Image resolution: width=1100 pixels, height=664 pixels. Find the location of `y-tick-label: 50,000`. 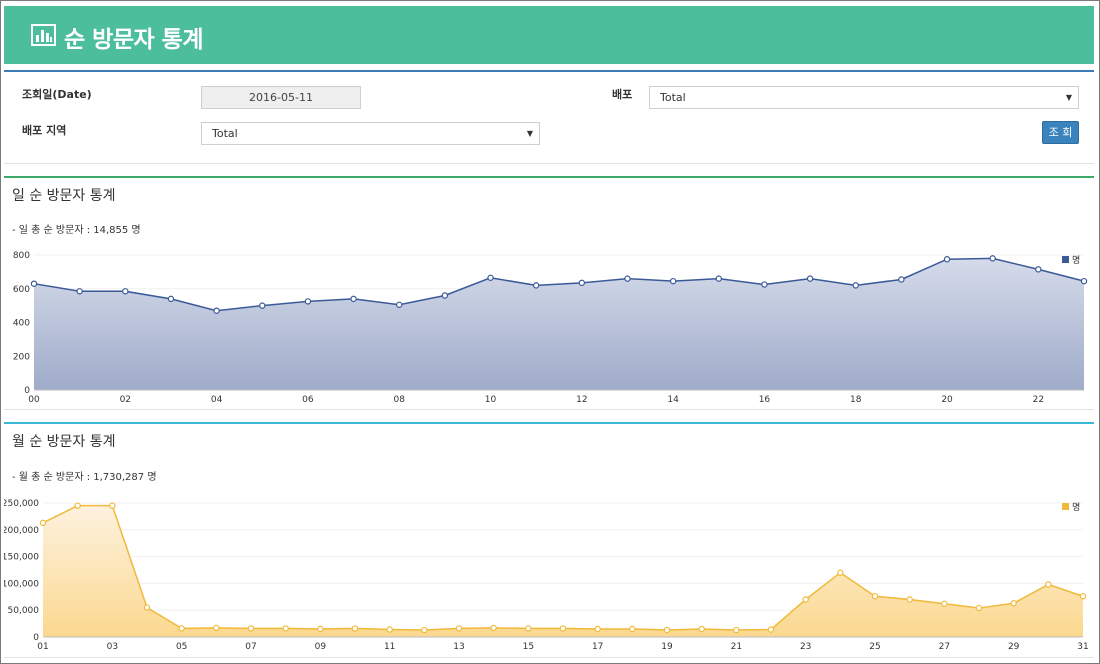

y-tick-label: 50,000 is located at coordinates (24, 611).